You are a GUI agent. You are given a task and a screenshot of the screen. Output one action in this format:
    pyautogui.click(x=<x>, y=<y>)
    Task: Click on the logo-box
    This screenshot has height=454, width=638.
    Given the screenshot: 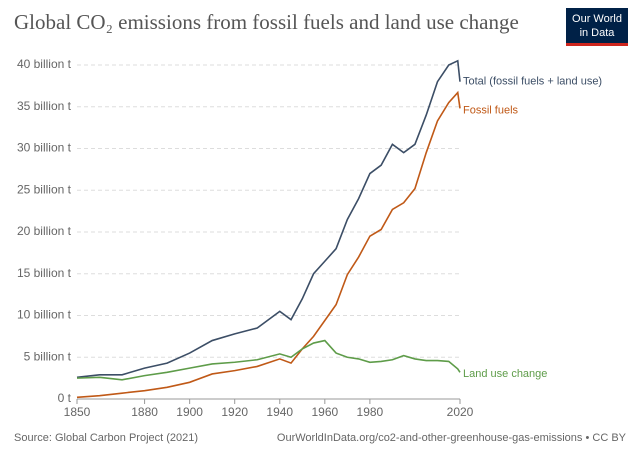 What is the action you would take?
    pyautogui.click(x=597, y=27)
    